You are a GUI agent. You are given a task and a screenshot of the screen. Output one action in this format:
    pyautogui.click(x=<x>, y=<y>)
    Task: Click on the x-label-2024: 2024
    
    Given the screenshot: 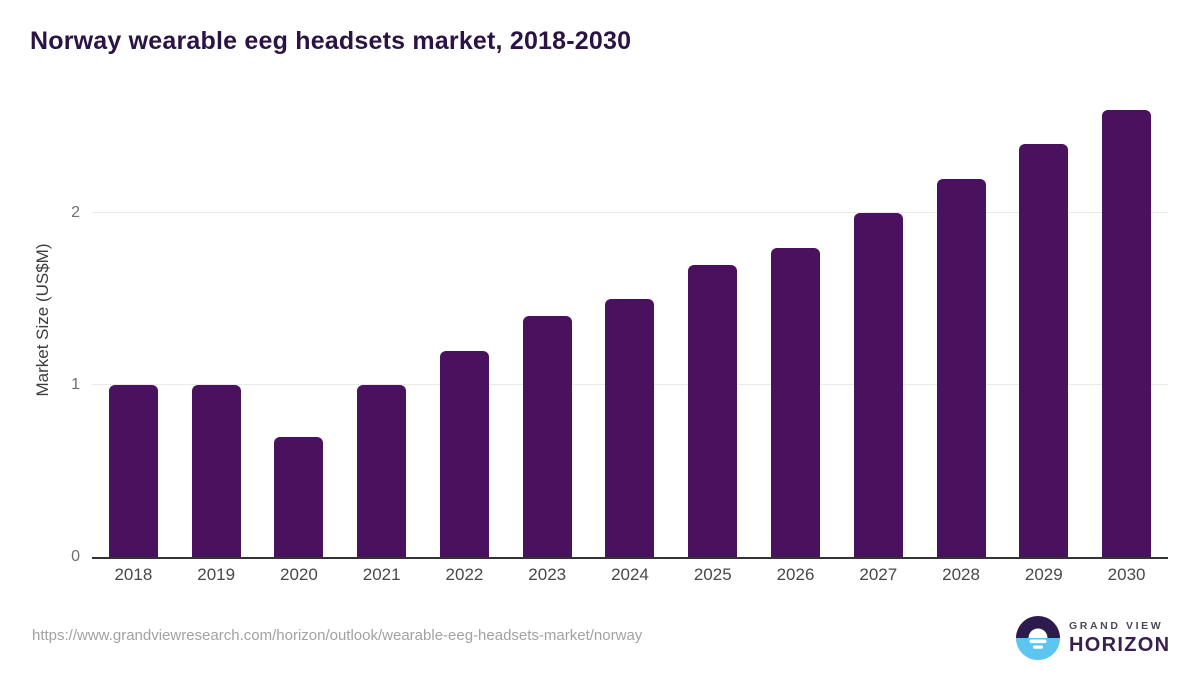 What is the action you would take?
    pyautogui.click(x=630, y=574)
    